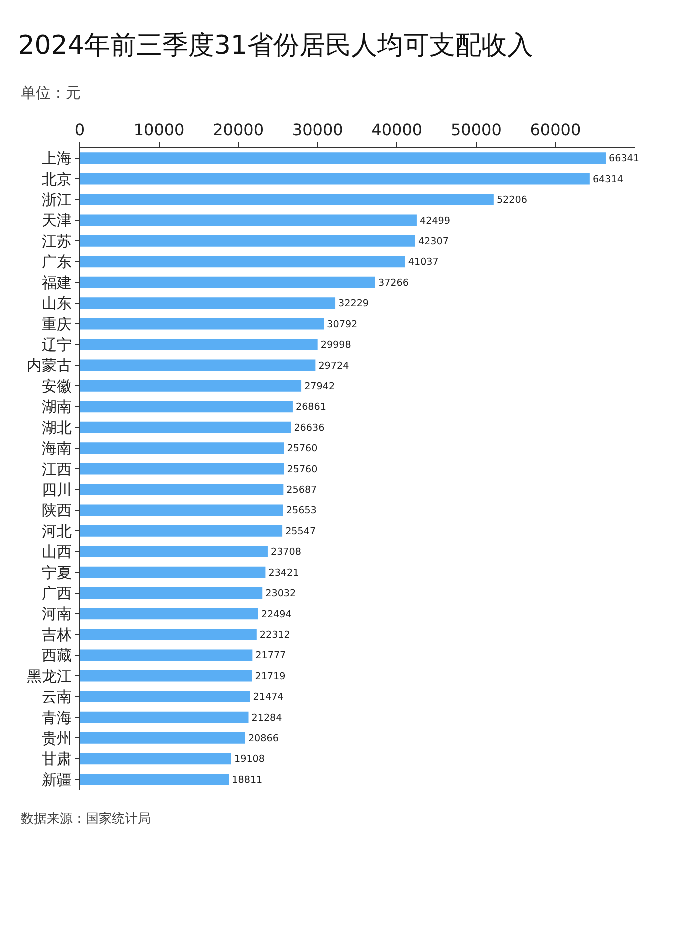  I want to click on y-tick-label: 湖北, so click(57, 427).